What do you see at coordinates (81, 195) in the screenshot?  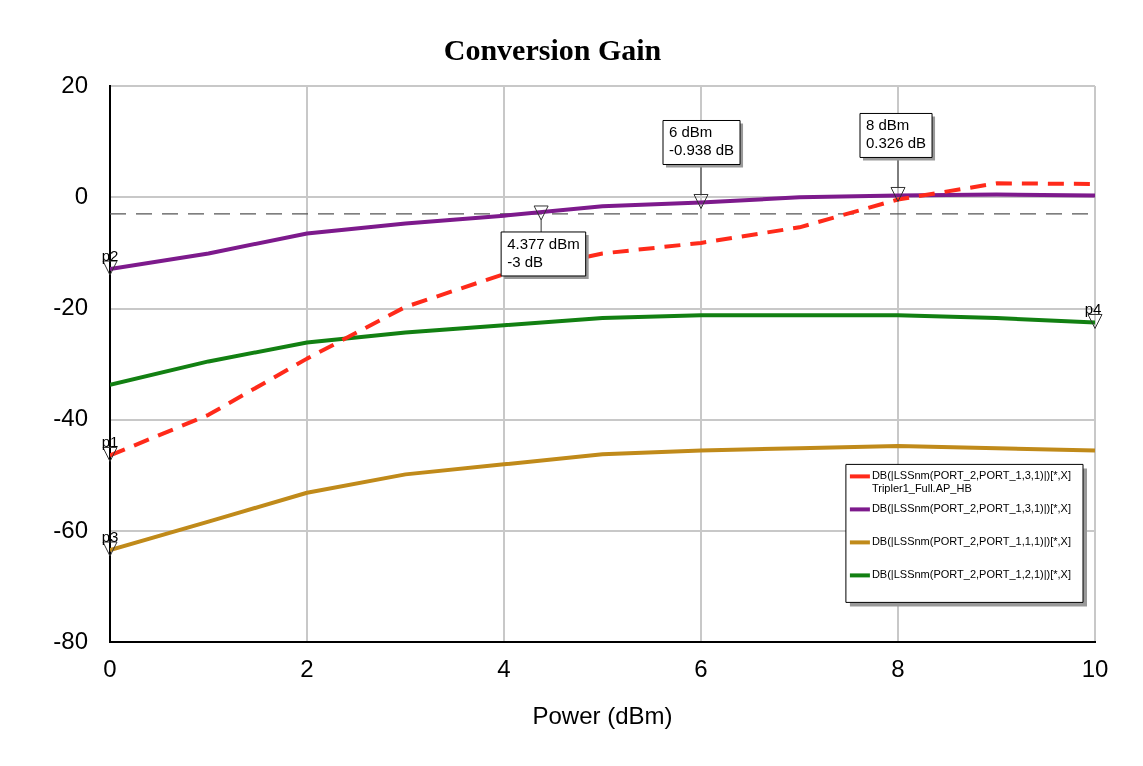 I see `y-tick-label: 0` at bounding box center [81, 195].